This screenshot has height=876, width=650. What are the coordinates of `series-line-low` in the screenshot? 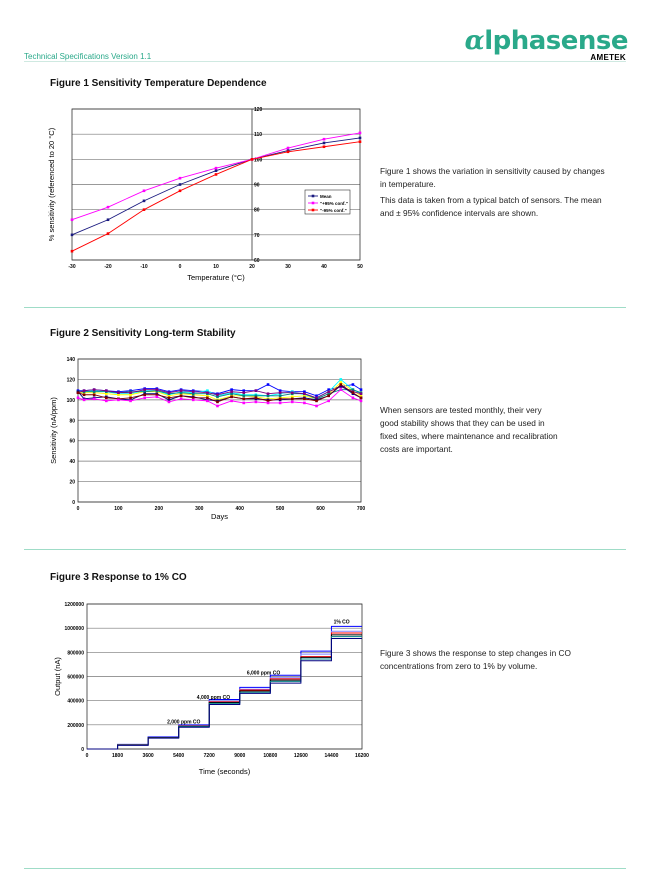 It's located at (224, 693).